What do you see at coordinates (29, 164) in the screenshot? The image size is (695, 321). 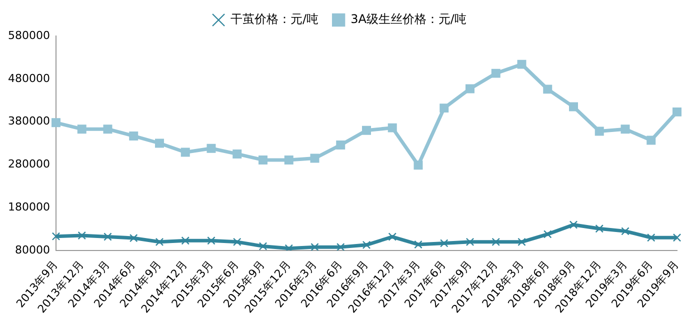 I see `y-tick-label: 280000` at bounding box center [29, 164].